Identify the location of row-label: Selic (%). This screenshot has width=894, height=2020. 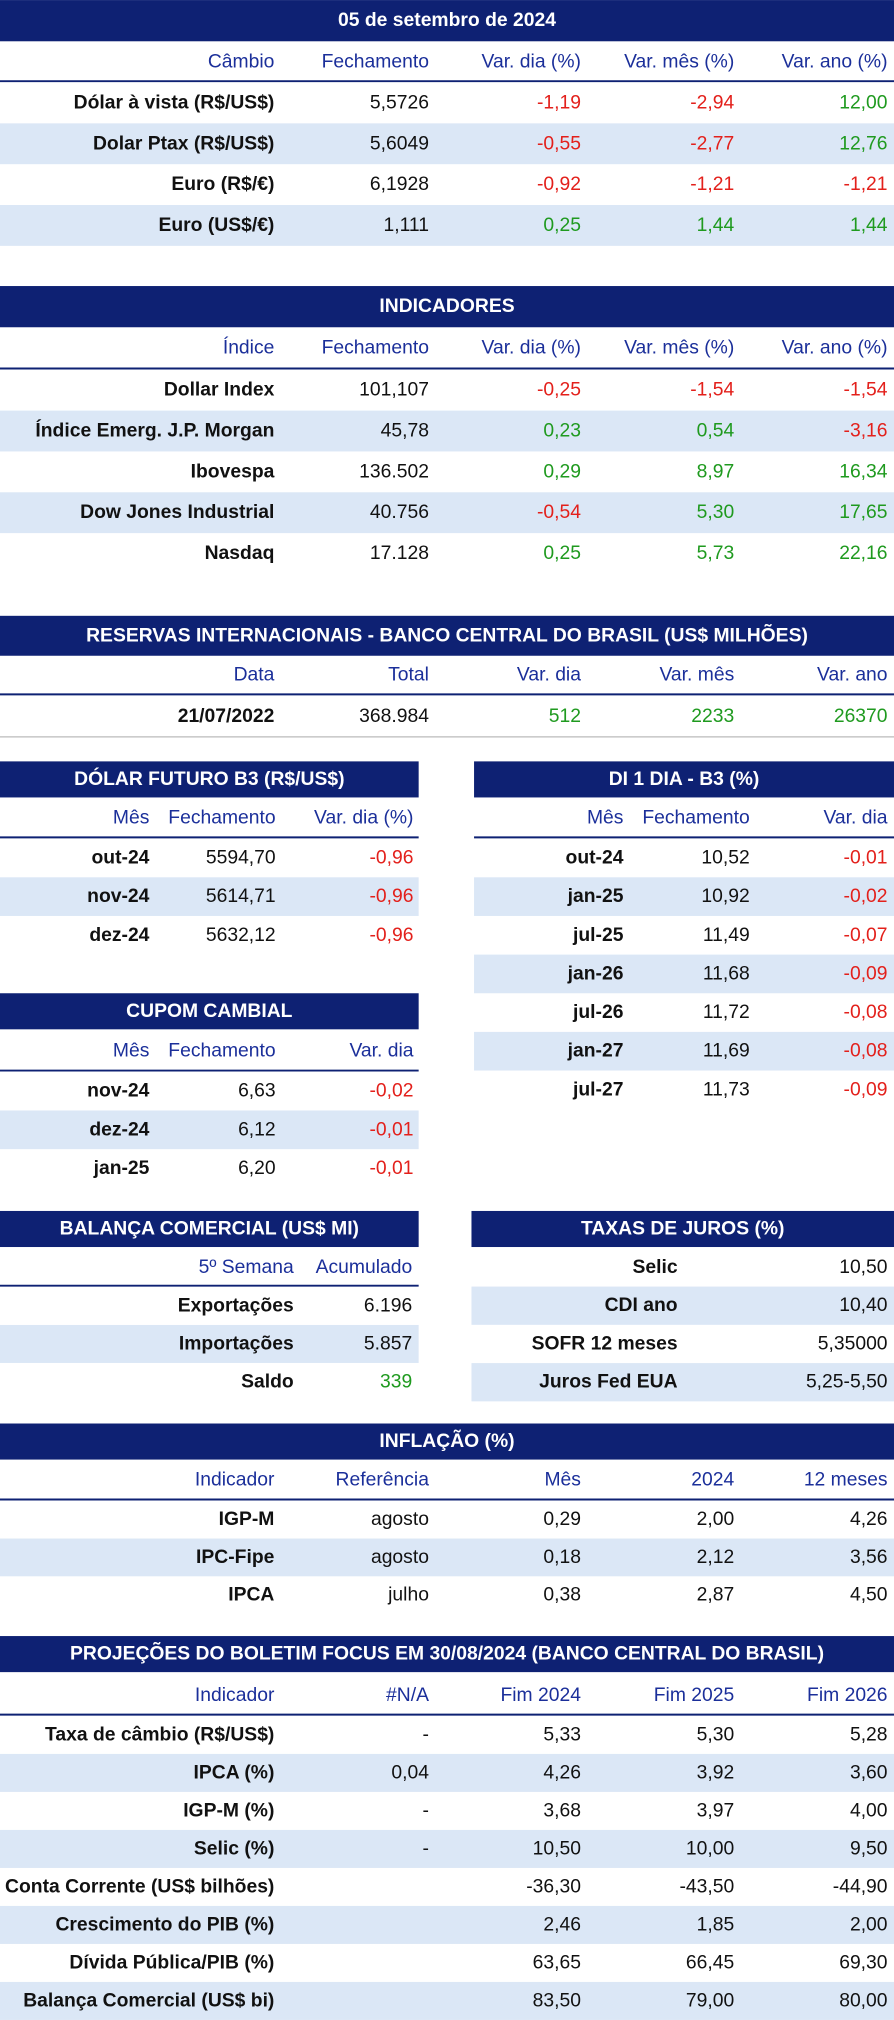
(234, 1848).